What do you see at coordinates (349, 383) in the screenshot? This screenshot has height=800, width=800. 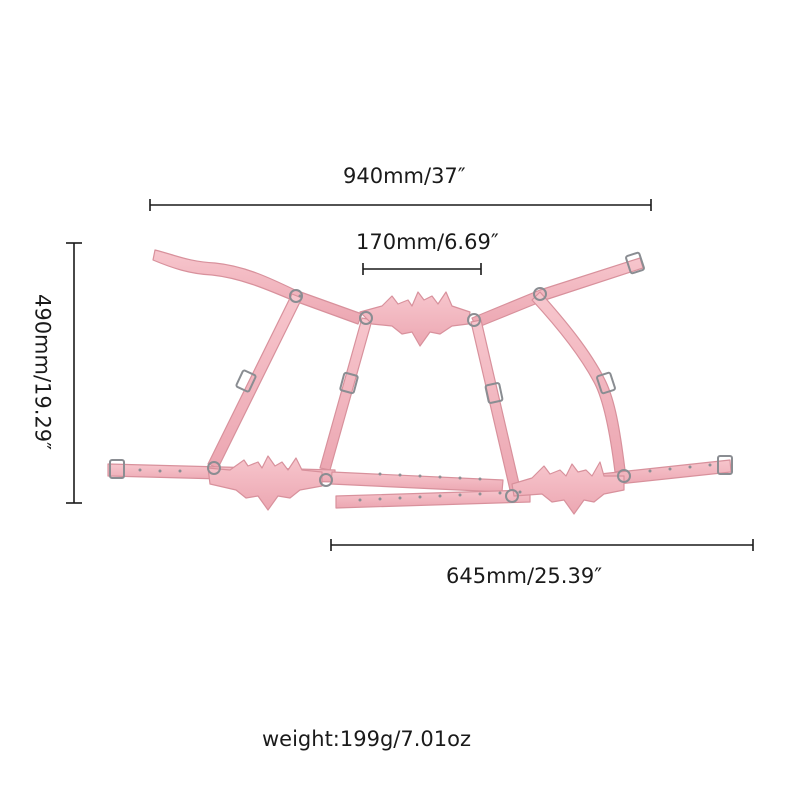 I see `buckle-left-inner` at bounding box center [349, 383].